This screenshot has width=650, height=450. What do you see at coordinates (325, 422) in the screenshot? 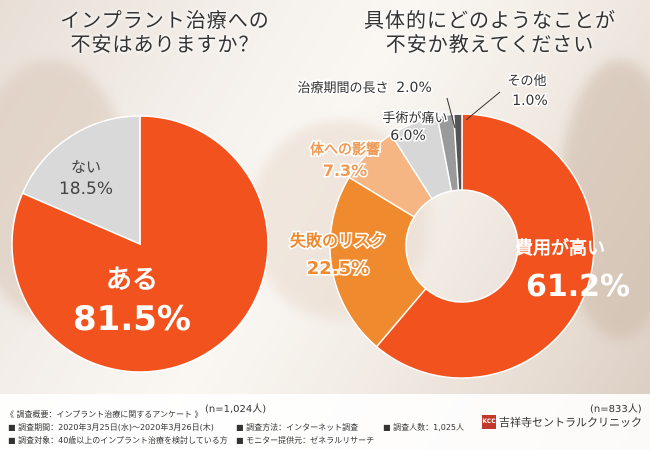
I see `survey-footer` at bounding box center [325, 422].